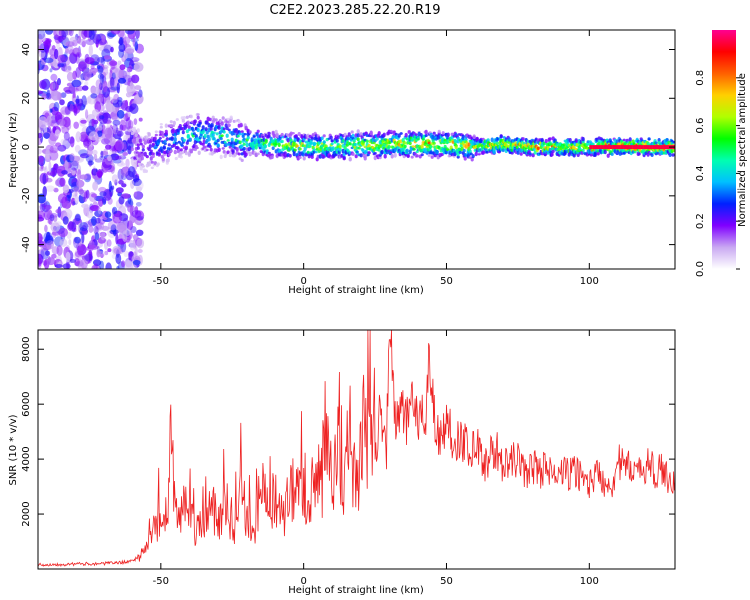 The image size is (750, 600). Describe the element at coordinates (589, 281) in the screenshot. I see `x-tick-label: 100` at that location.